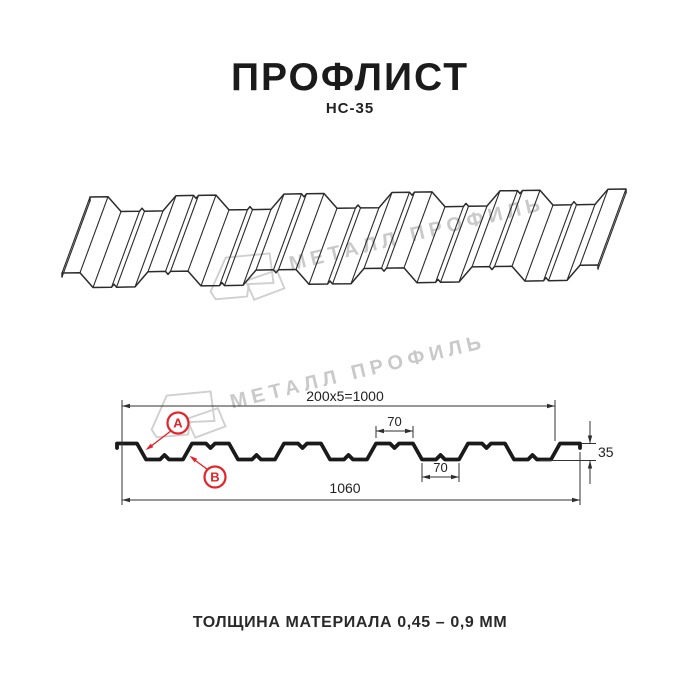 This screenshot has height=700, width=700. Describe the element at coordinates (440, 467) in the screenshot. I see `dim-valley-width-label: 70` at that location.